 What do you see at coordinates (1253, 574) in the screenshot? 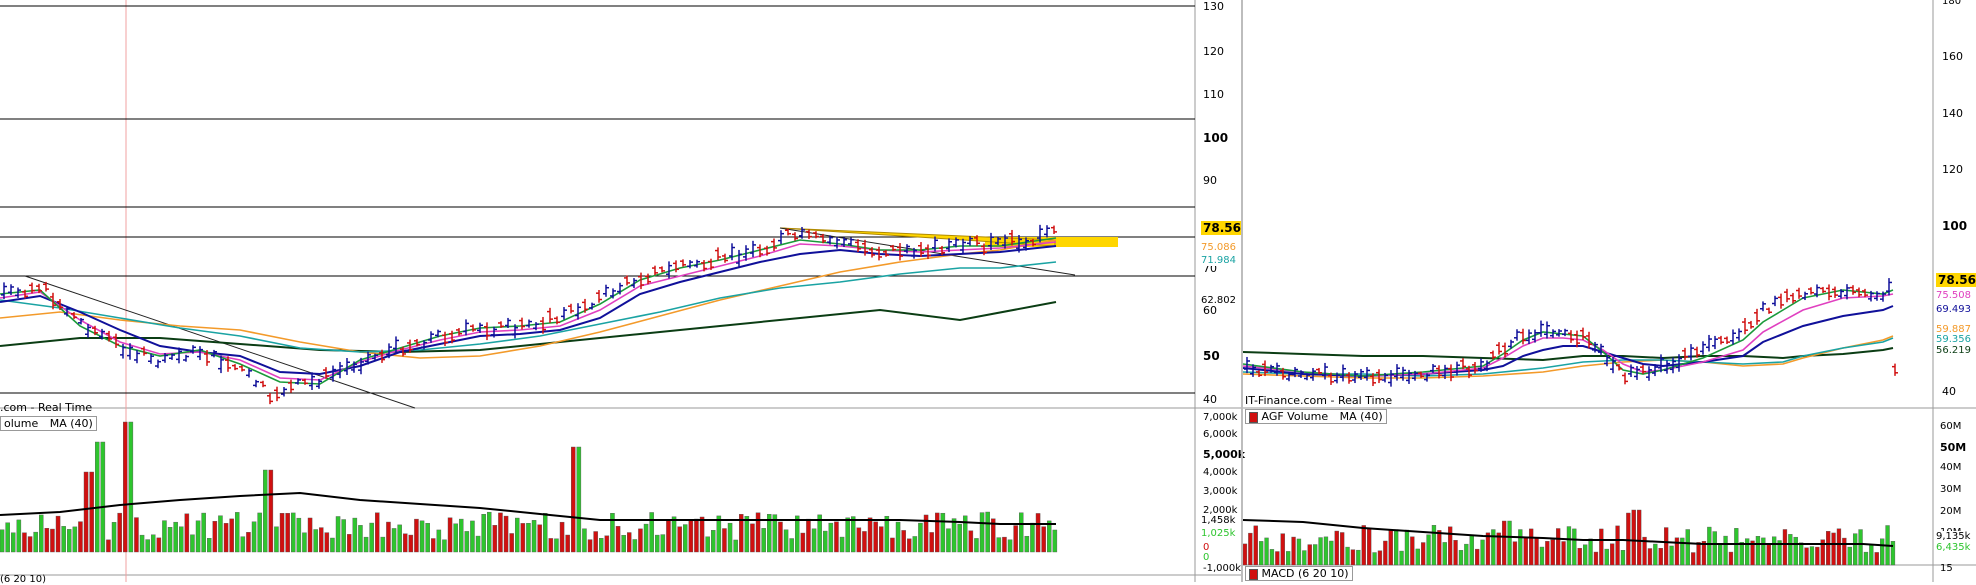
I see `macd-color-swatch` at bounding box center [1253, 574].